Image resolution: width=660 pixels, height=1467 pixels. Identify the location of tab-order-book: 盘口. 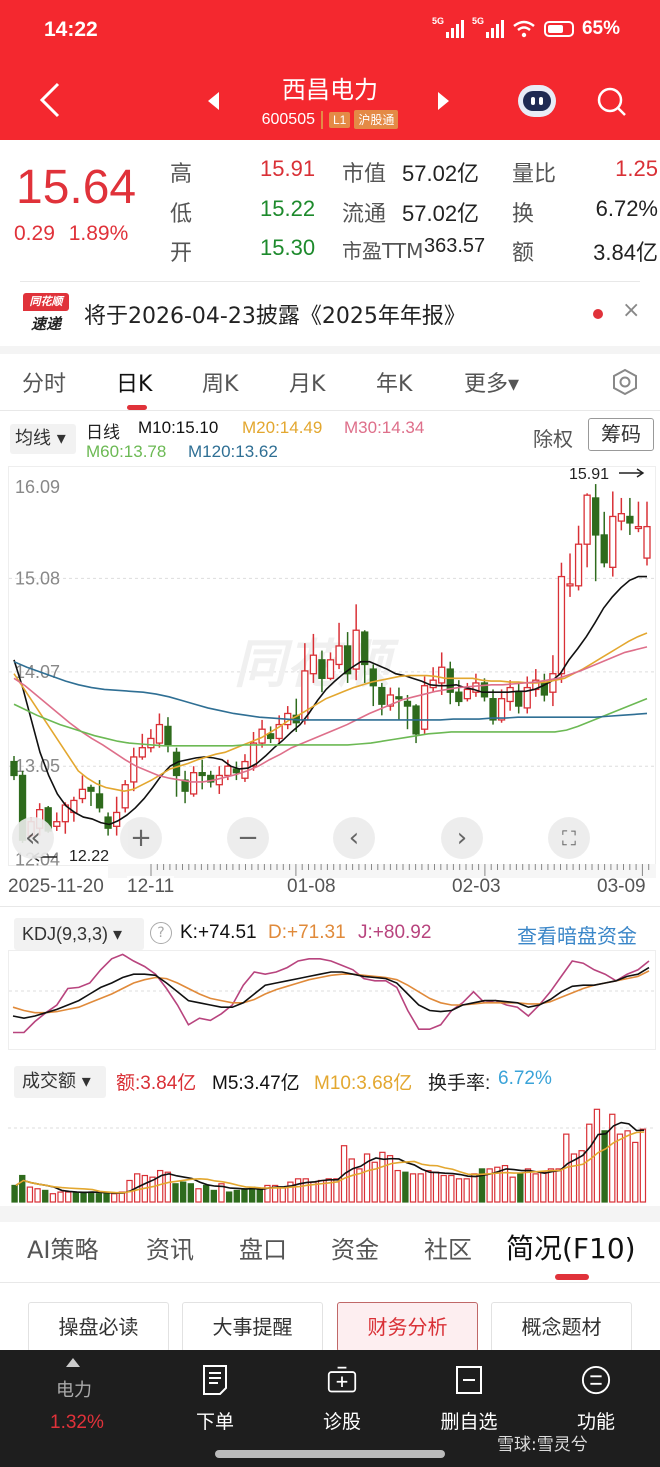
(263, 1250).